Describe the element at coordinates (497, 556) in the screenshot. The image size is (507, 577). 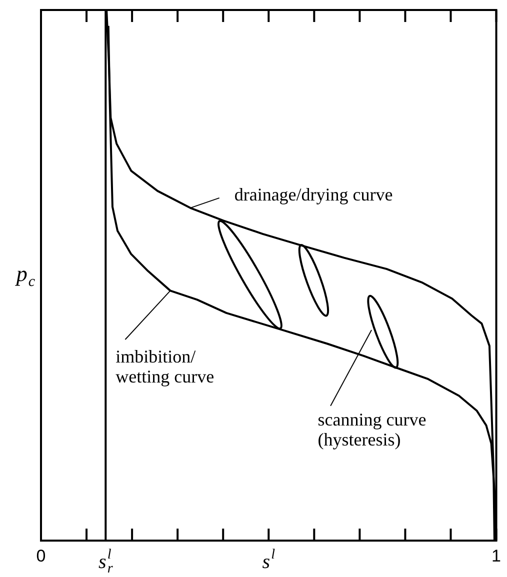
I see `x-tick-label: 1` at that location.